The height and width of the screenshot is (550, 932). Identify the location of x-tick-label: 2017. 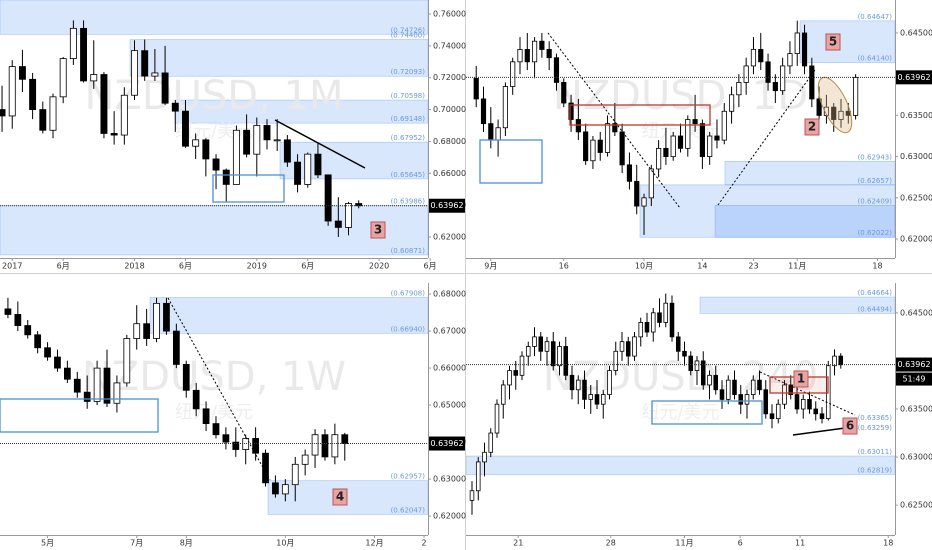
(12, 266).